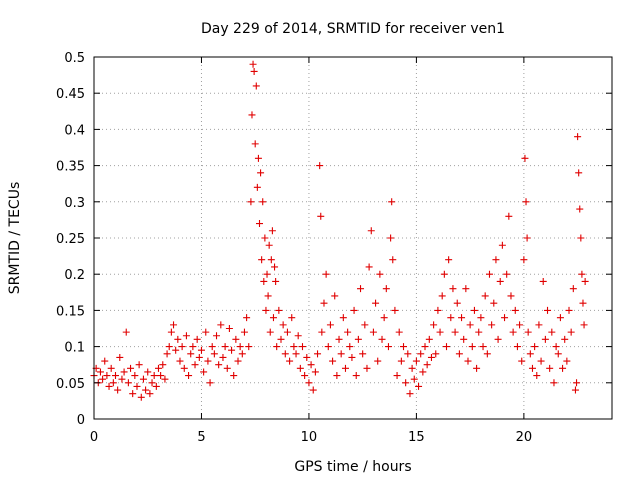 Image resolution: width=640 pixels, height=480 pixels. What do you see at coordinates (201, 437) in the screenshot?
I see `x-tick-label: 5` at bounding box center [201, 437].